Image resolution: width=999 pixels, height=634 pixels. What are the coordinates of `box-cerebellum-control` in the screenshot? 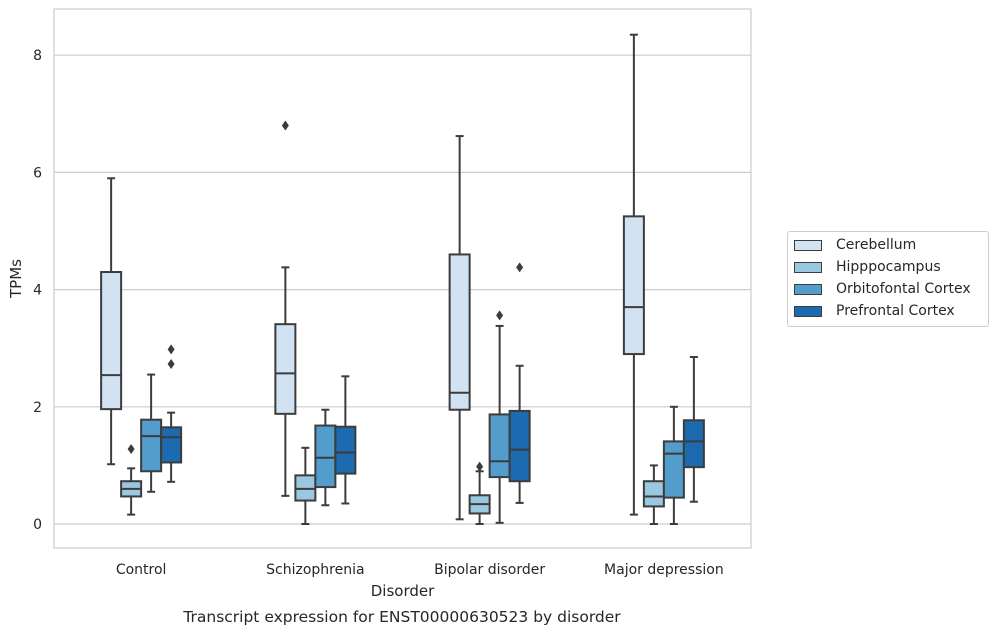 It's located at (111, 321).